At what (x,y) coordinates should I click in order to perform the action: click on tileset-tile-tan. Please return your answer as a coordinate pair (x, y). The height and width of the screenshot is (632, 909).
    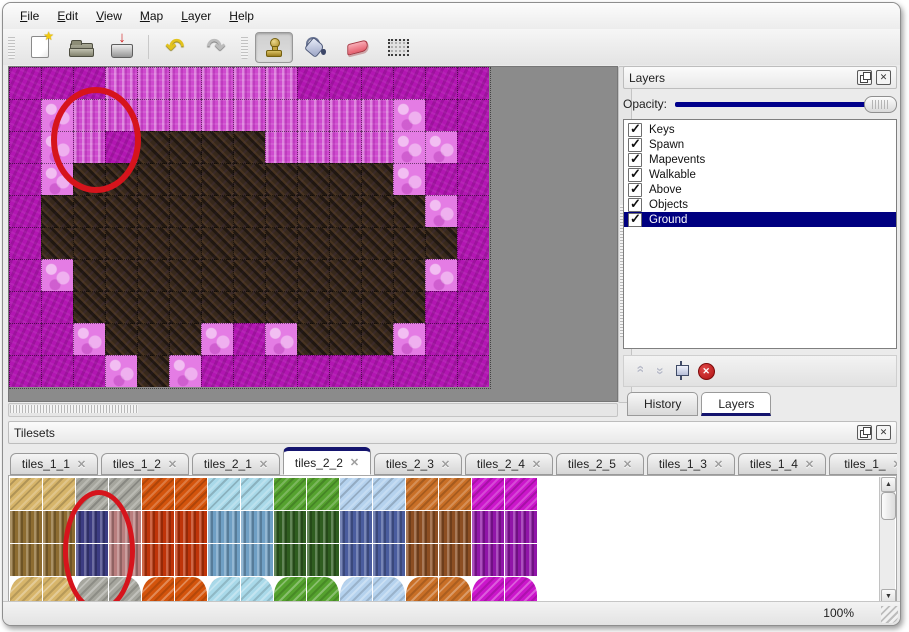
    Looking at the image, I should click on (26, 494).